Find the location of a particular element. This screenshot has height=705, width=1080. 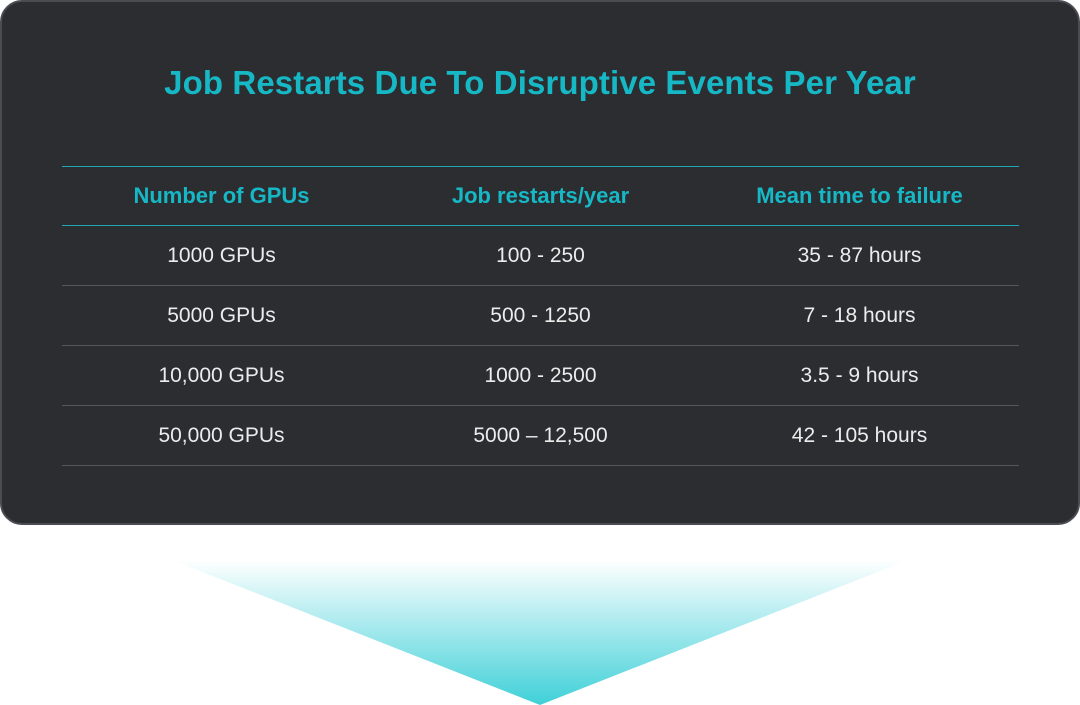

funnel-shape is located at coordinates (540, 632).